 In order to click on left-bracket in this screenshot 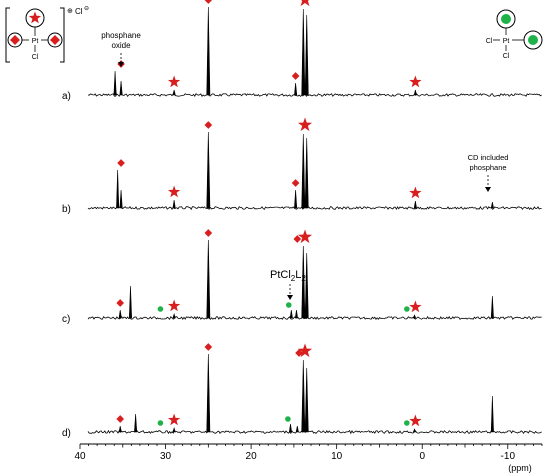, I will do `click(7, 35)`.